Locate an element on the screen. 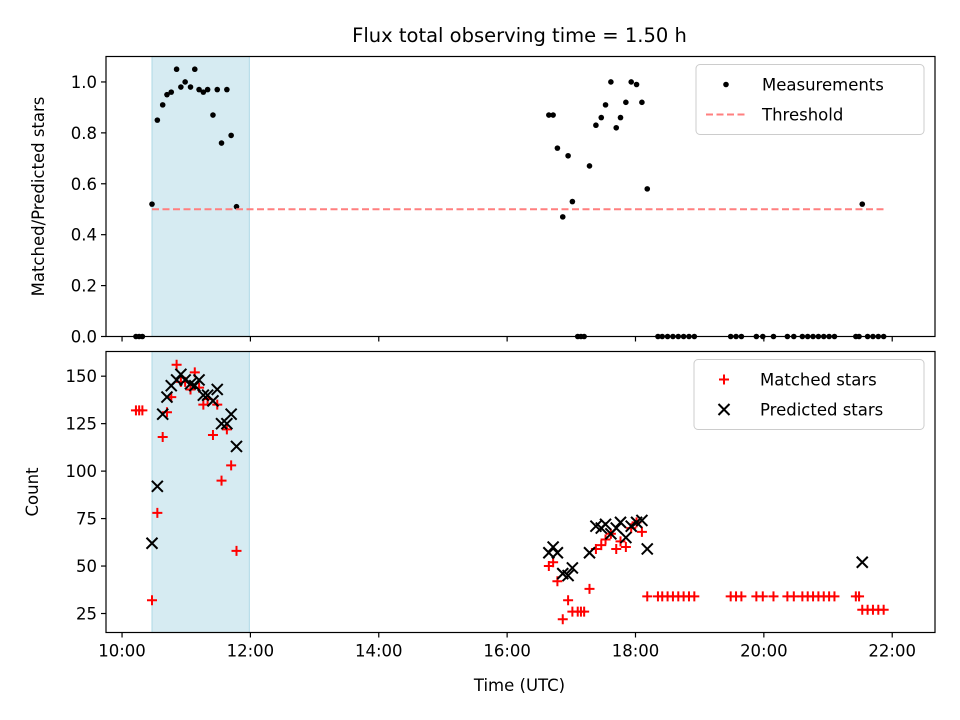 The width and height of the screenshot is (960, 720). x-tick-label: 22:00 is located at coordinates (892, 651).